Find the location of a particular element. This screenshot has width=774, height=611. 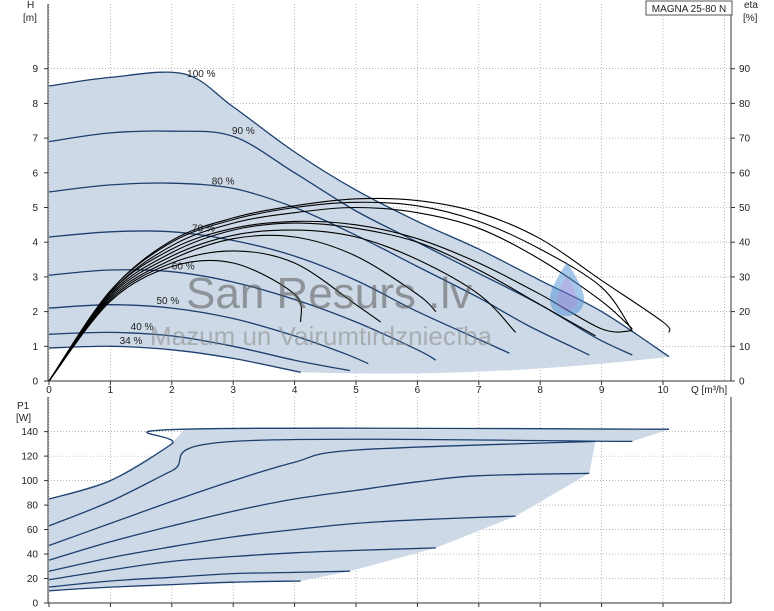

model-label: MAGNA 25-80 N is located at coordinates (689, 9).